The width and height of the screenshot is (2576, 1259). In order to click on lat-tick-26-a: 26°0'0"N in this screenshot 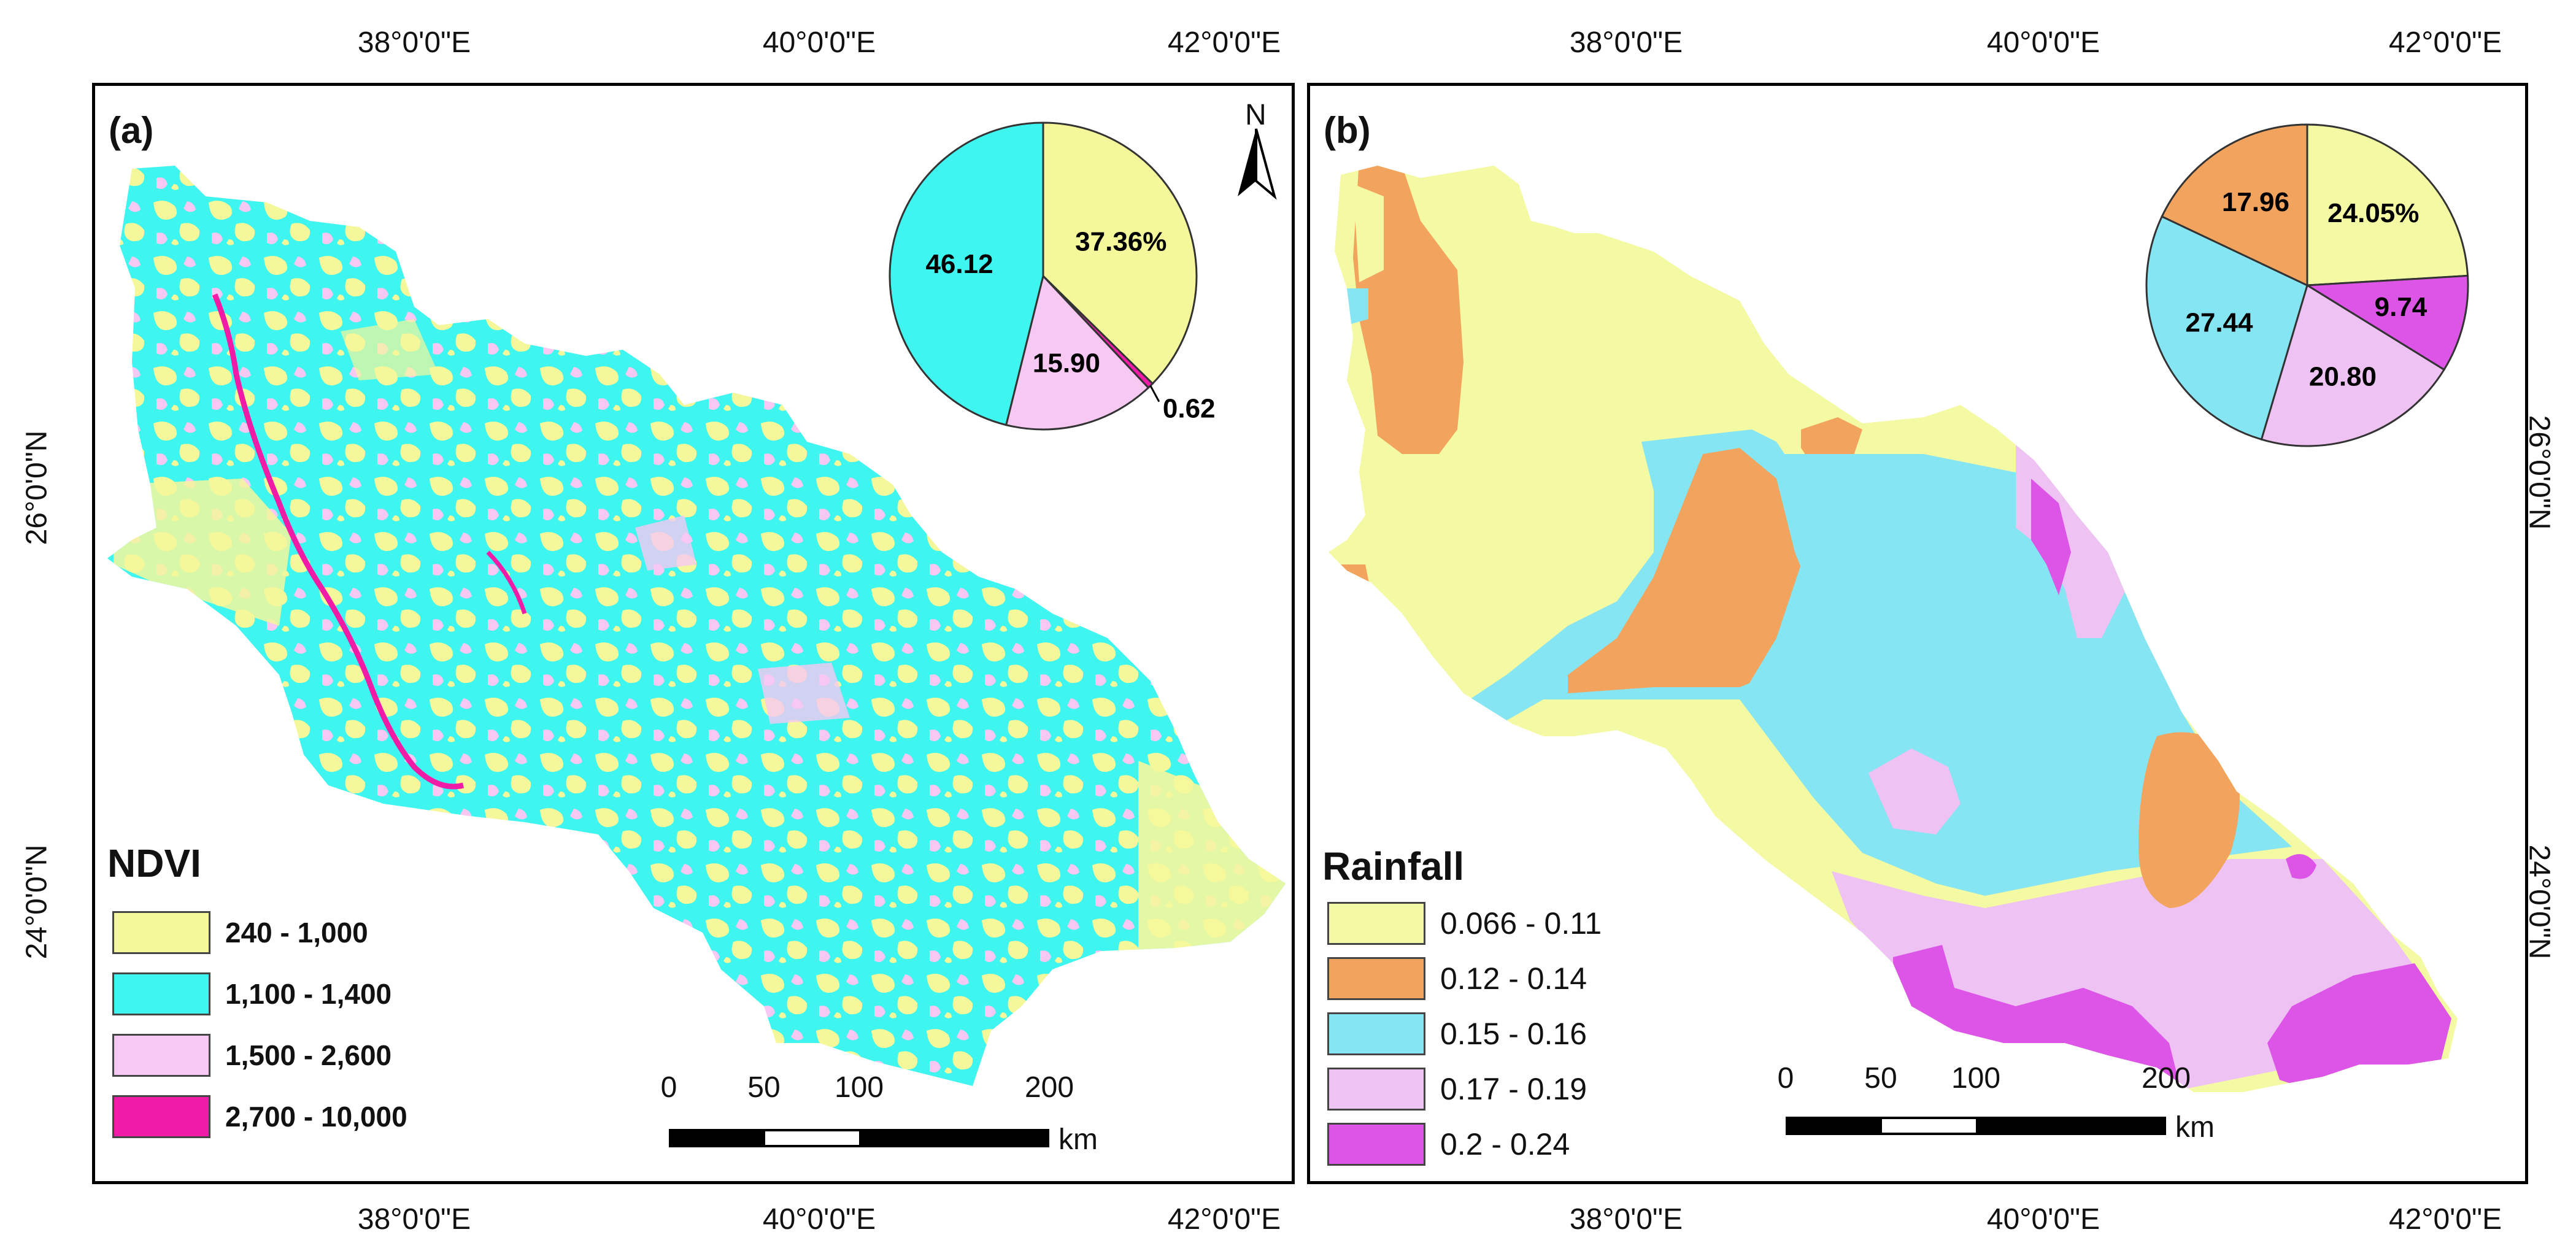, I will do `click(36, 487)`.